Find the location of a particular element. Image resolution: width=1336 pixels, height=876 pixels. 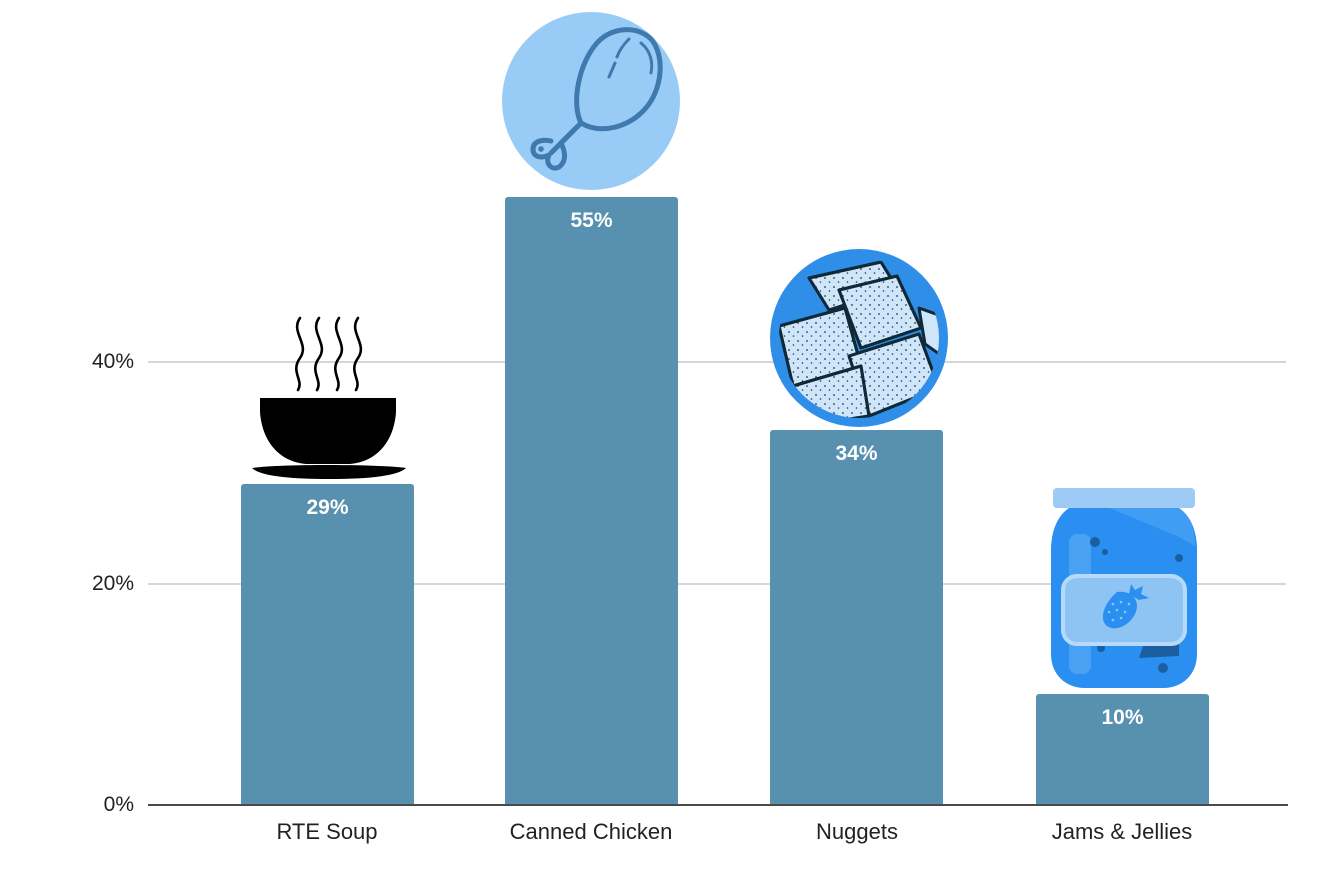

bar-value-label: 10% is located at coordinates (1122, 717).